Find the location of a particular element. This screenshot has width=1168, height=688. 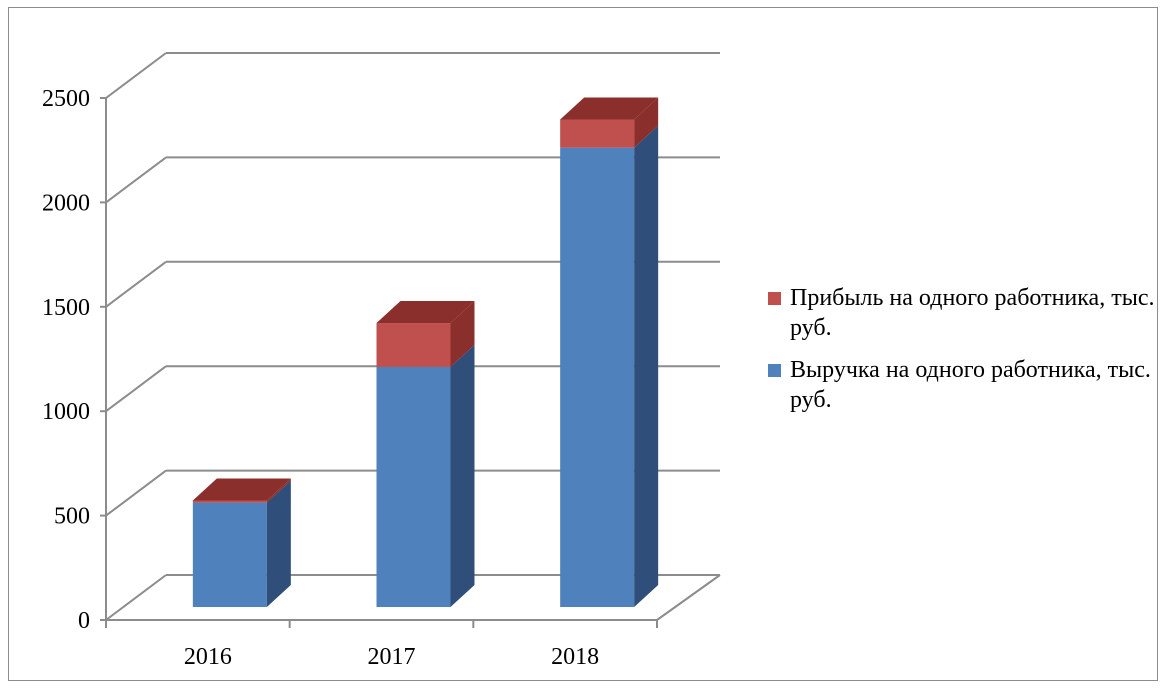

bar-side-2017-s1 is located at coordinates (462, 334).